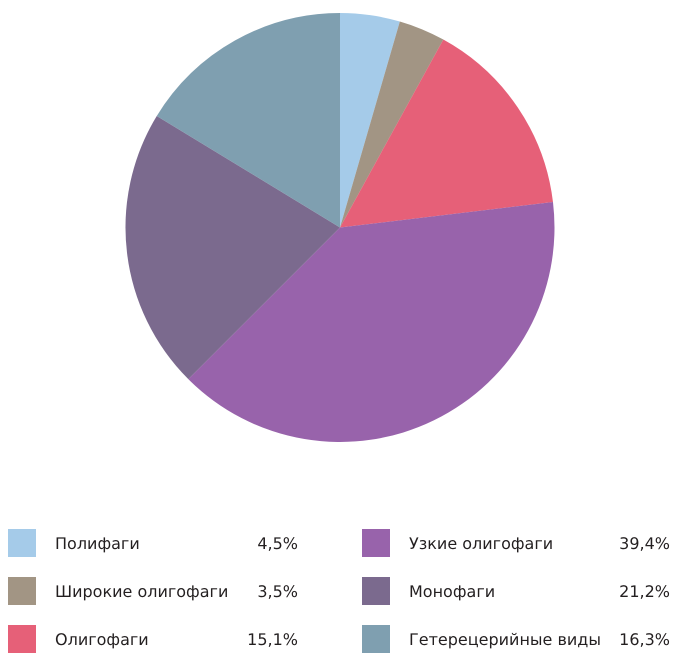  Describe the element at coordinates (505, 639) in the screenshot. I see `legend-label: Гетерецерийные виды` at that location.